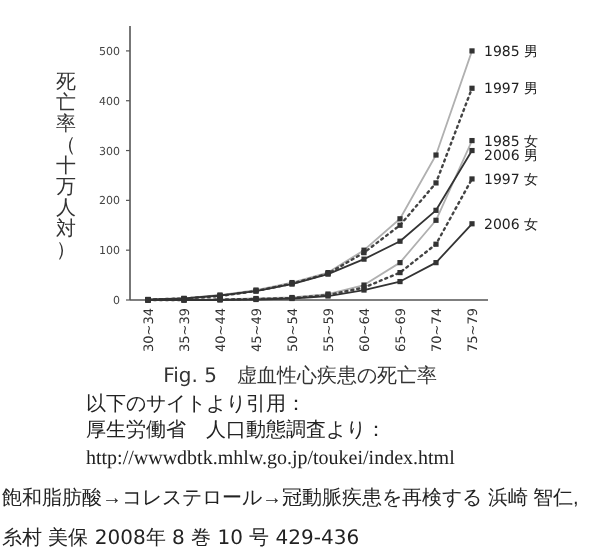  Describe the element at coordinates (290, 498) in the screenshot. I see `text: 飽和脂肪酸→コレステロール→冠動脈疾患を再検する 浜崎 智仁,` at that location.